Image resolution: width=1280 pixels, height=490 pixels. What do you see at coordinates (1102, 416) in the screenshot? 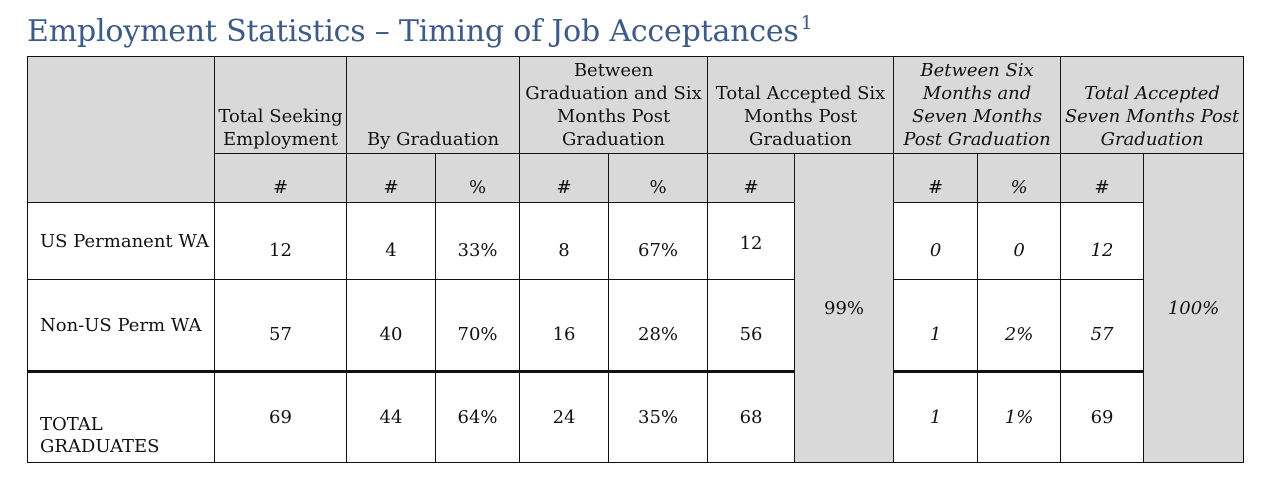
I see `cell-acc-seven-count: 69` at bounding box center [1102, 416].